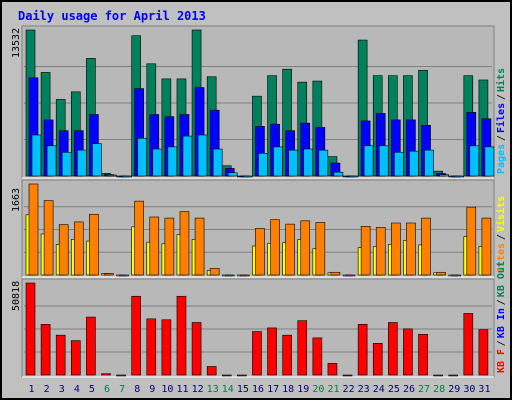  Describe the element at coordinates (318, 389) in the screenshot. I see `x-tick-label-day-20: 20` at that location.